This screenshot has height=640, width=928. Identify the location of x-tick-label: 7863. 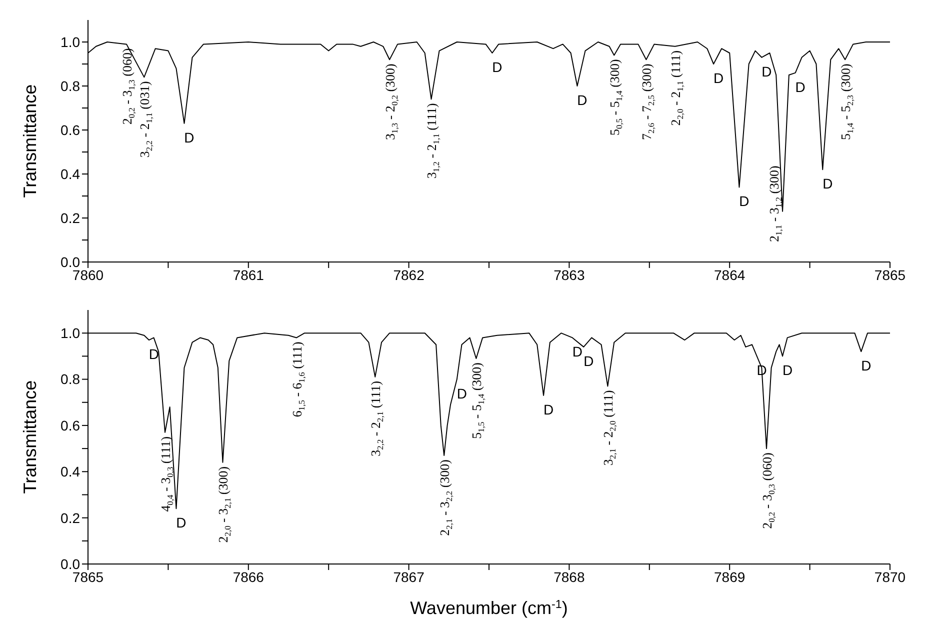
(569, 274).